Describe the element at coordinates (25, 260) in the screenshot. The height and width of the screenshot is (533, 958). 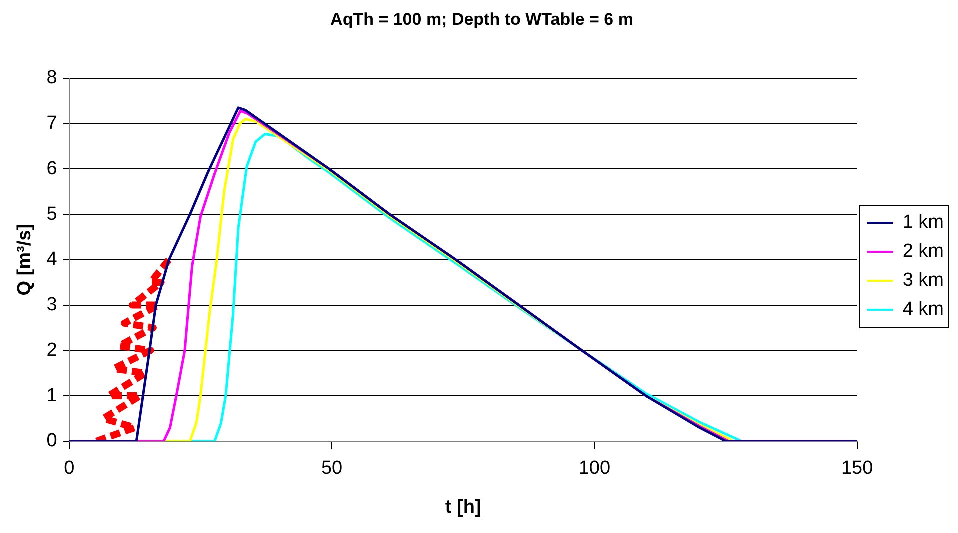
I see `y-axis-title: Q [m³/s]` at that location.